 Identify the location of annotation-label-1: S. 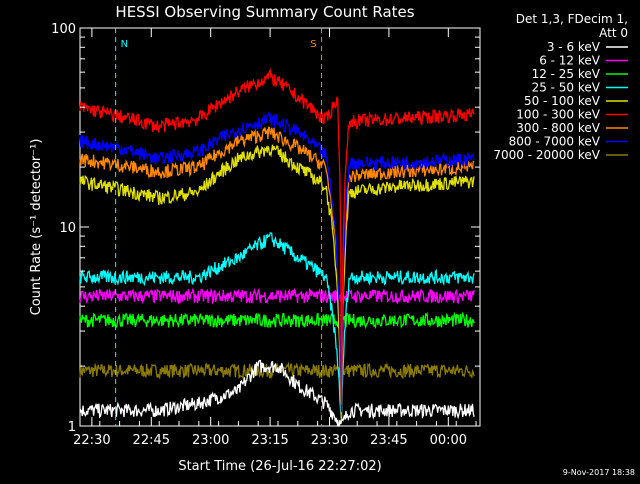
(313, 44).